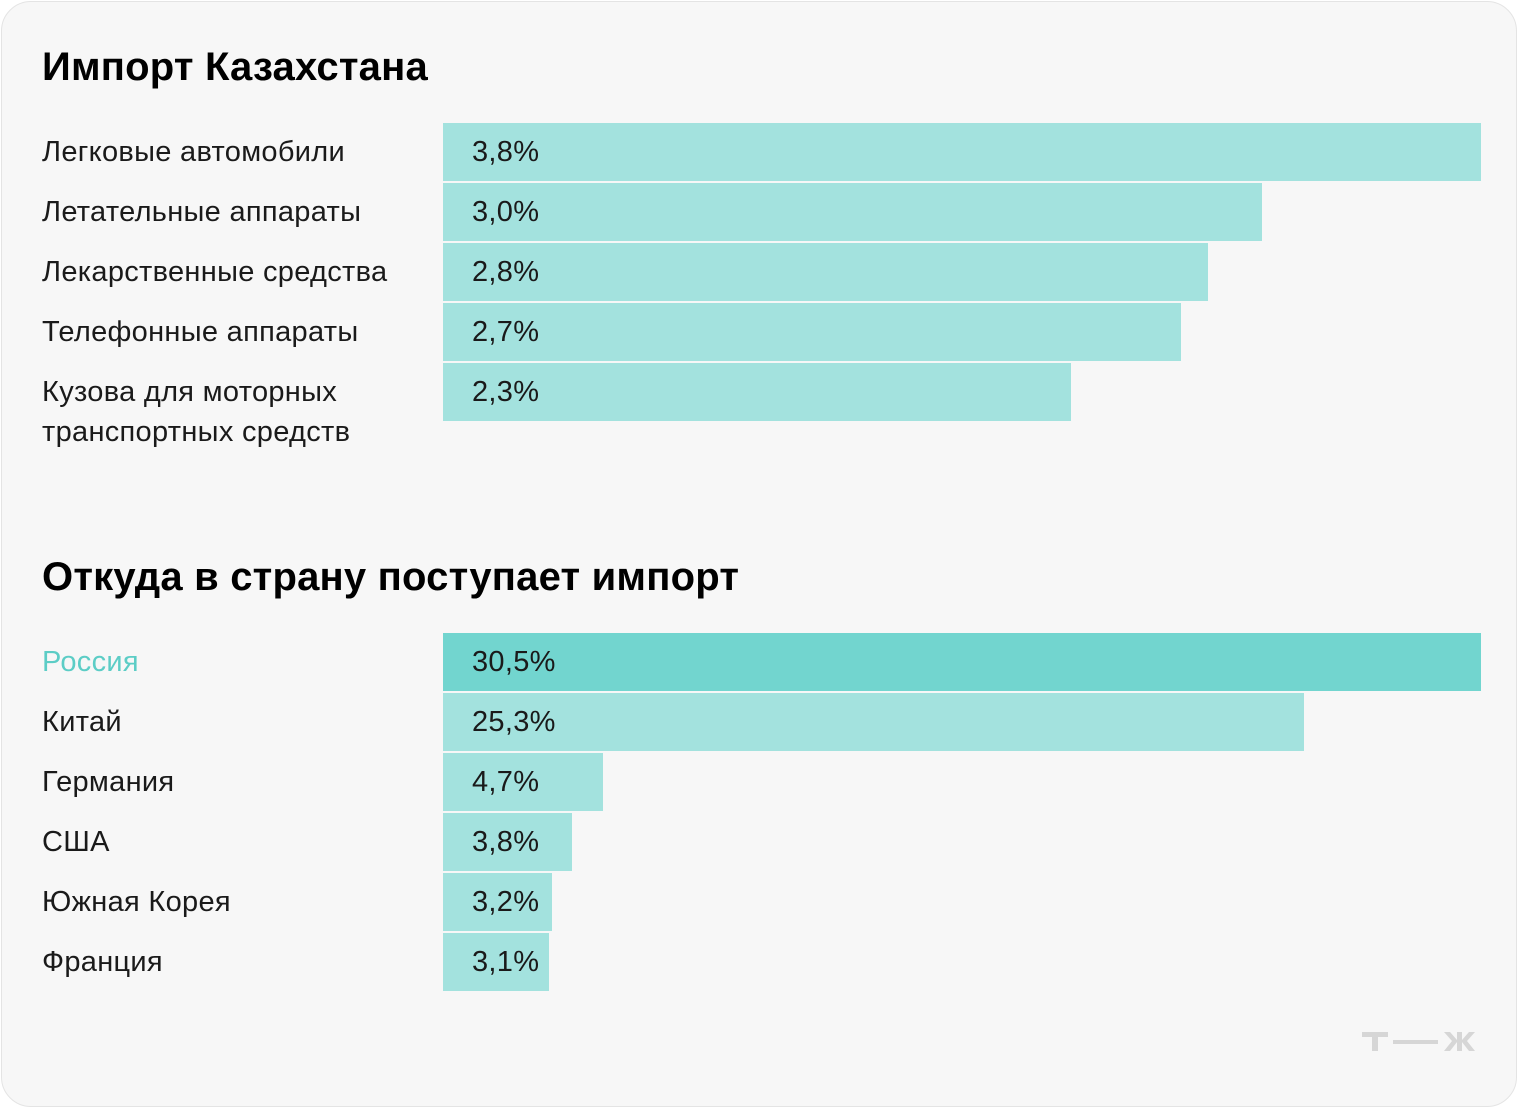 The height and width of the screenshot is (1110, 1520). What do you see at coordinates (514, 722) in the screenshot?
I see `value-label: 25,3%` at bounding box center [514, 722].